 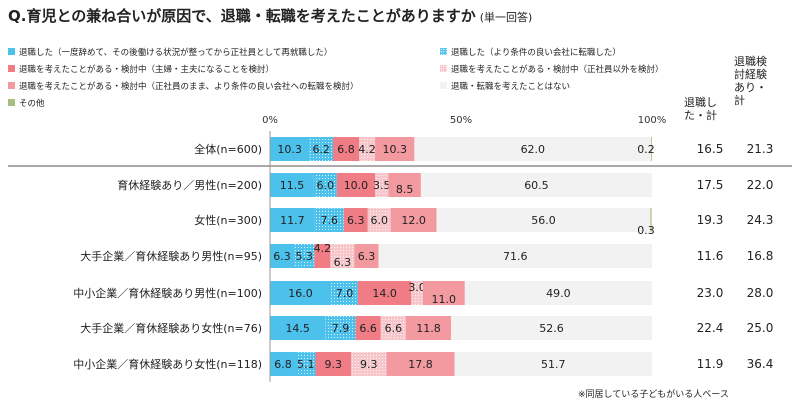 What do you see at coordinates (710, 185) in the screenshot?
I see `retired-total-value: 17.5` at bounding box center [710, 185].